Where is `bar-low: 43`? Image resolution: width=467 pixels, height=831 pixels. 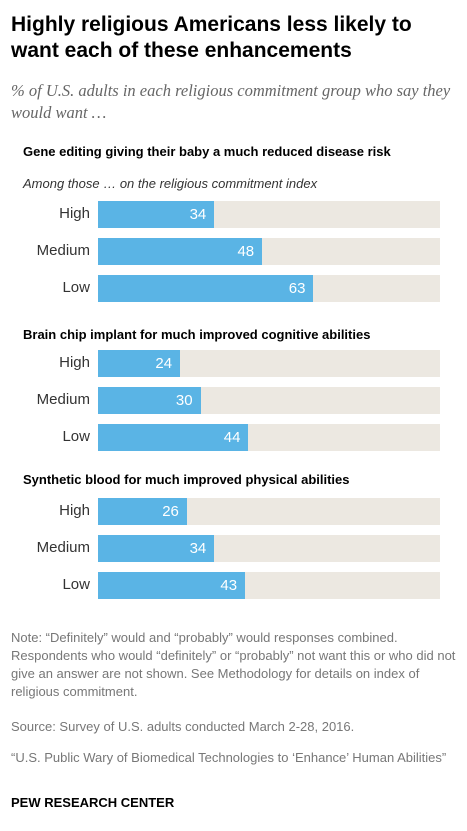
bar-low: 43 is located at coordinates (172, 585).